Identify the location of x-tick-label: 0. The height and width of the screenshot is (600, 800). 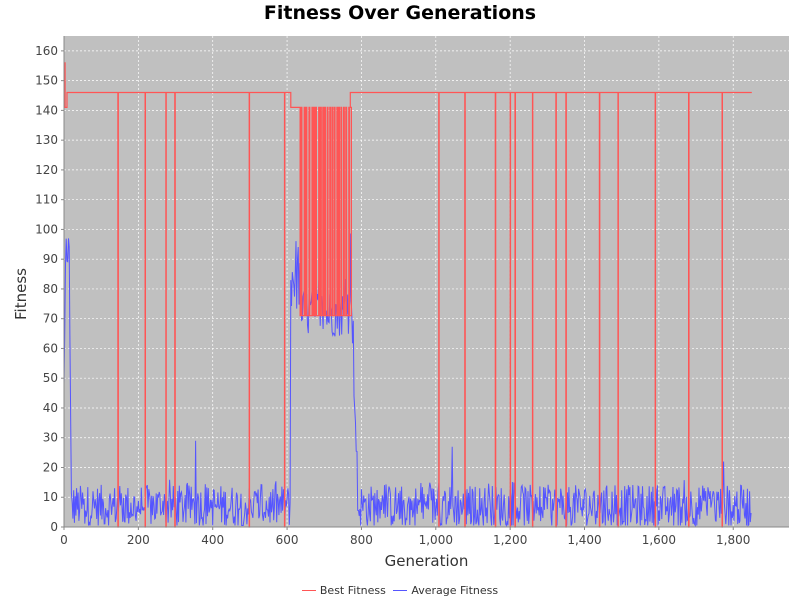
(64, 540).